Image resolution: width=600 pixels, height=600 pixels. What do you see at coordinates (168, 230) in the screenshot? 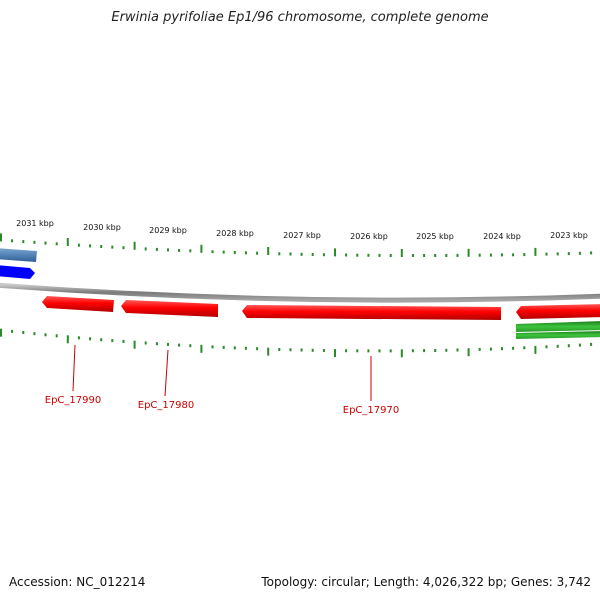
I see `ruler-label-2029: 2029 kbp` at bounding box center [168, 230].